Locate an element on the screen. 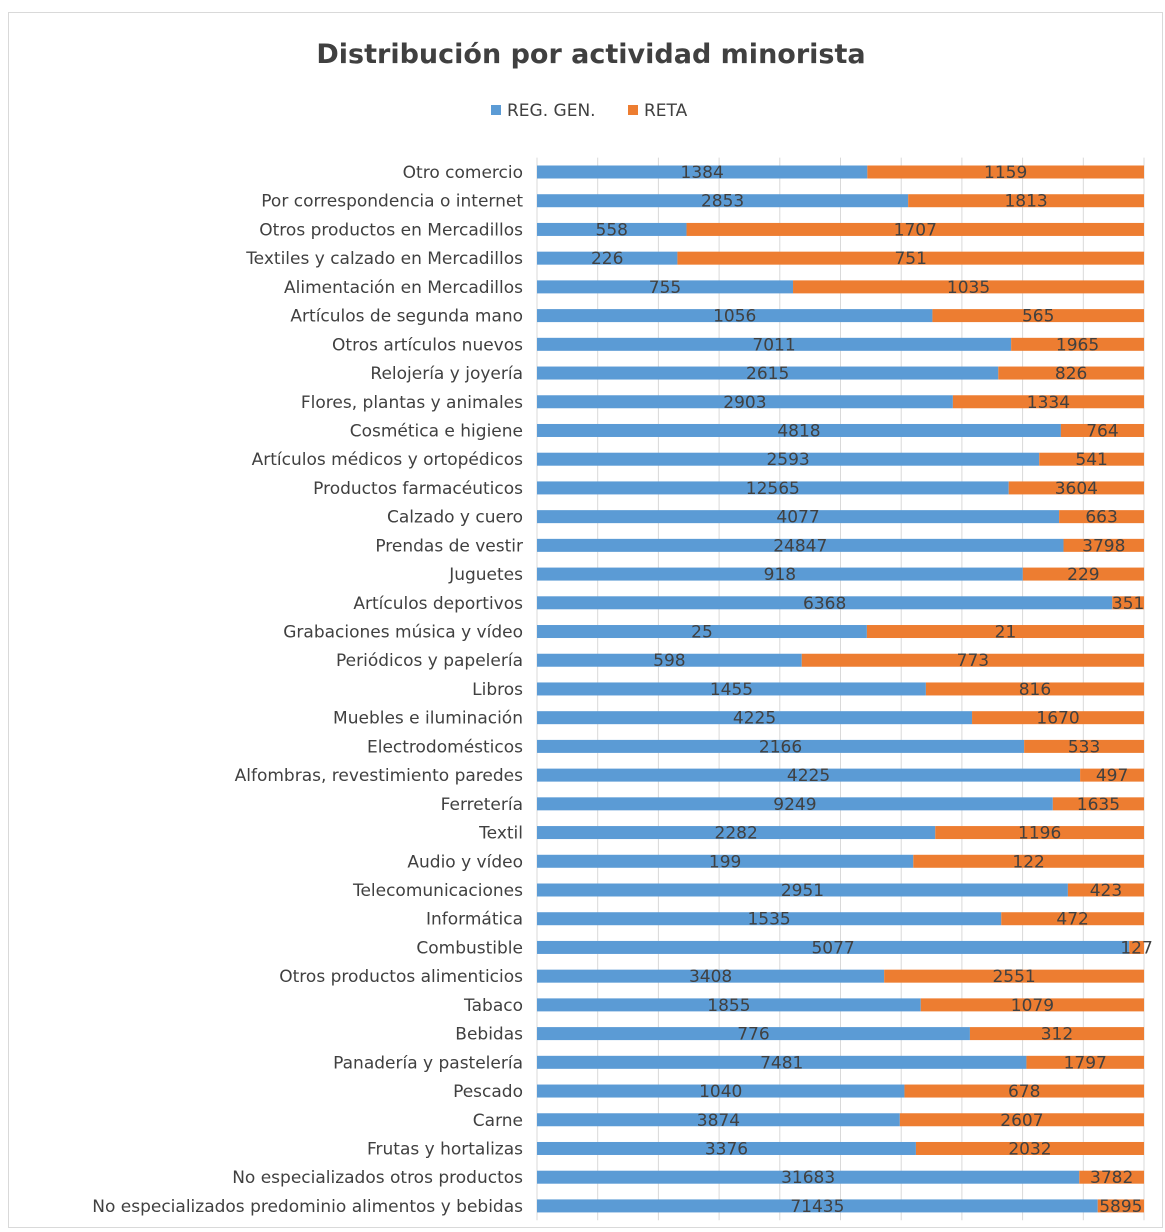 This screenshot has height=1232, width=1165. data-label-reta: 1196 is located at coordinates (1039, 834).